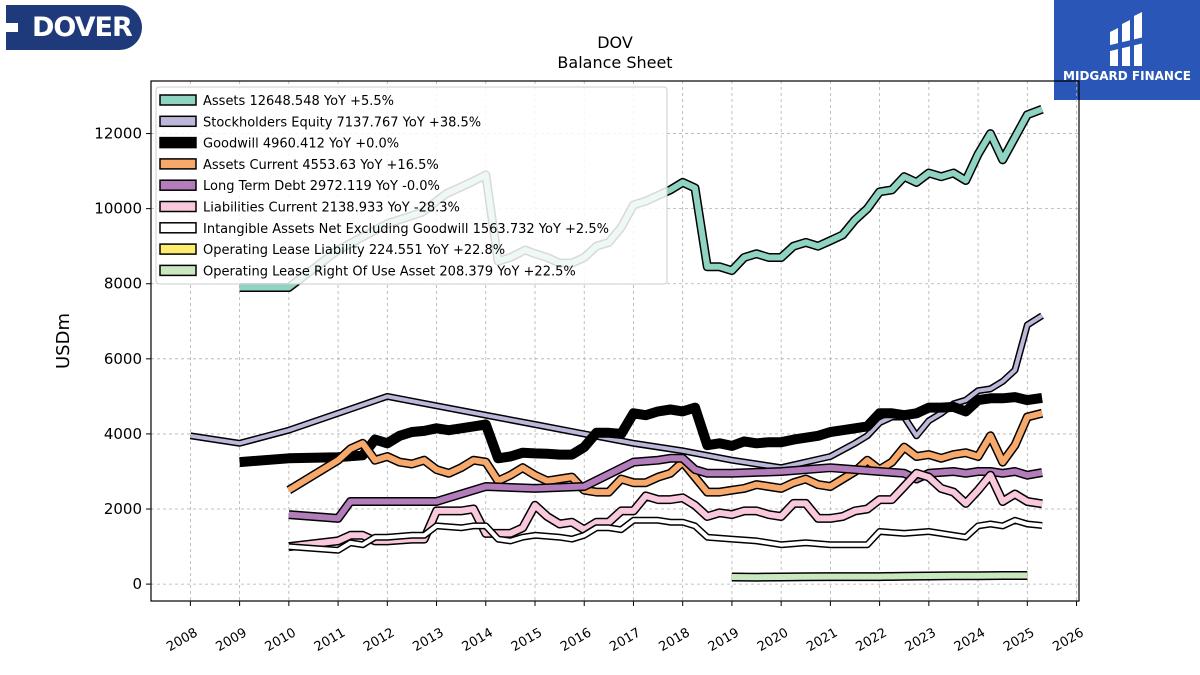 The image size is (1200, 675). I want to click on legend-label: Goodwill 4960.412 YoY +0.0%, so click(301, 144).